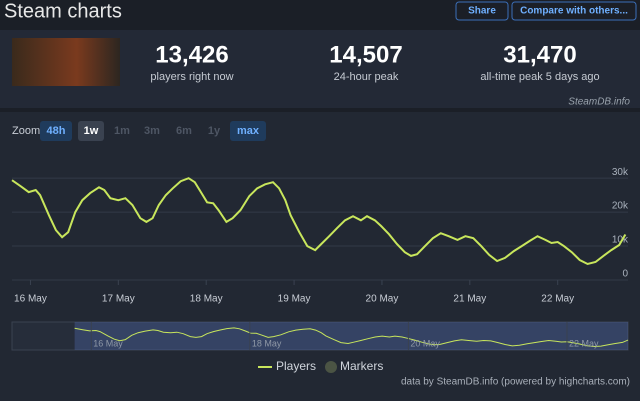 The width and height of the screenshot is (640, 401). I want to click on navigator-tick-label: 20 May, so click(425, 343).